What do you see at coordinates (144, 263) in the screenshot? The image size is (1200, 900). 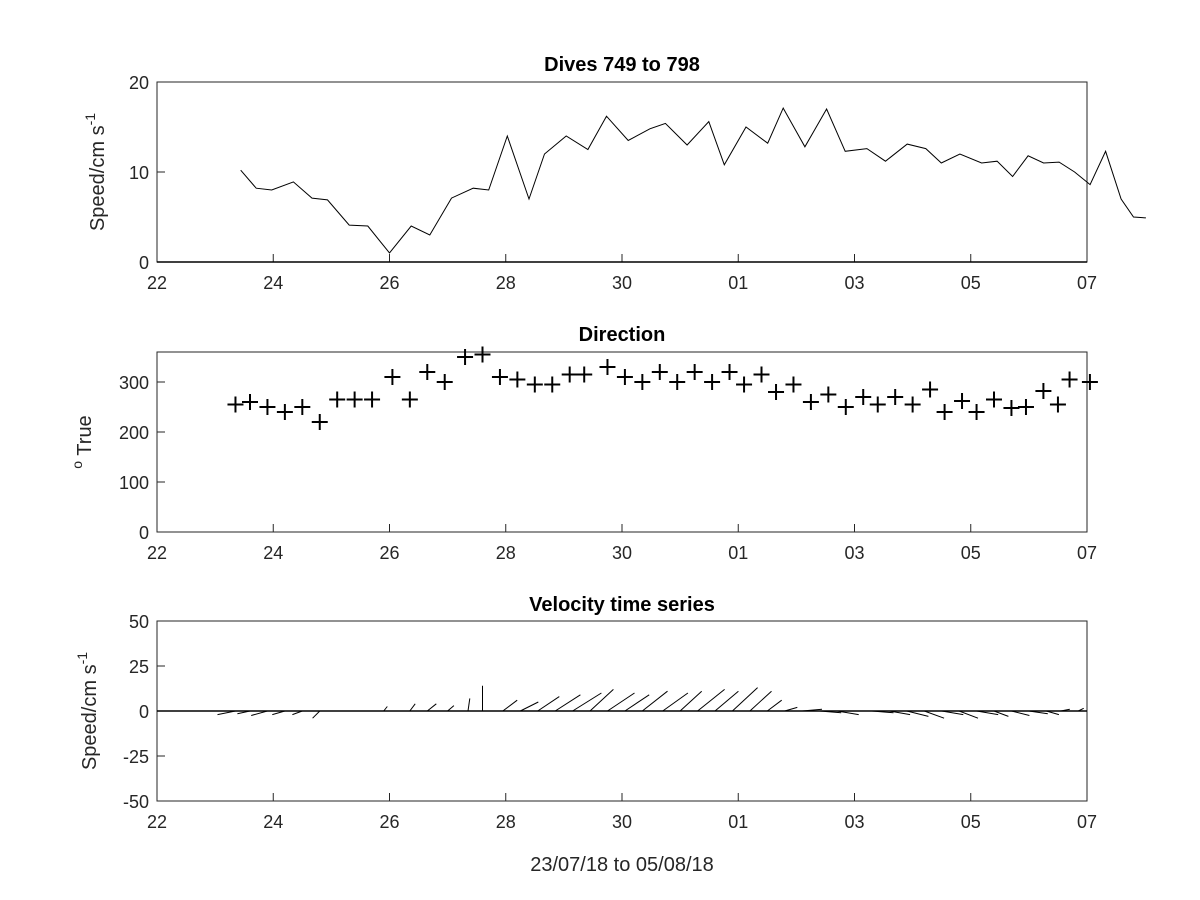 I see `speed-y-tick-label: 0` at bounding box center [144, 263].